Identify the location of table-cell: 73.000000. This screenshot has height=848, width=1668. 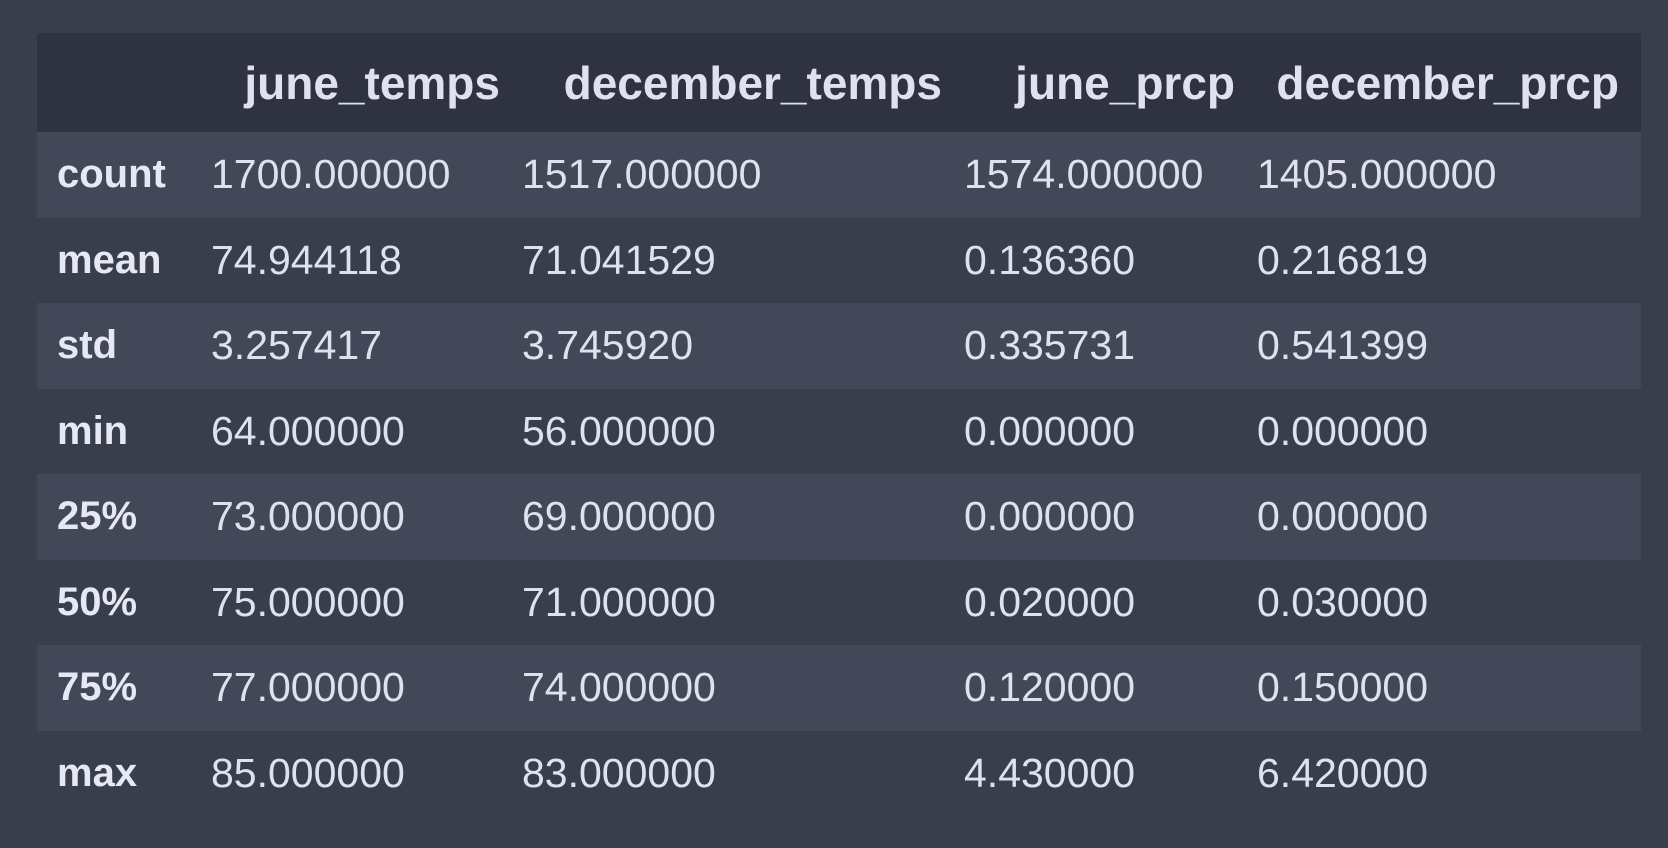
(308, 516).